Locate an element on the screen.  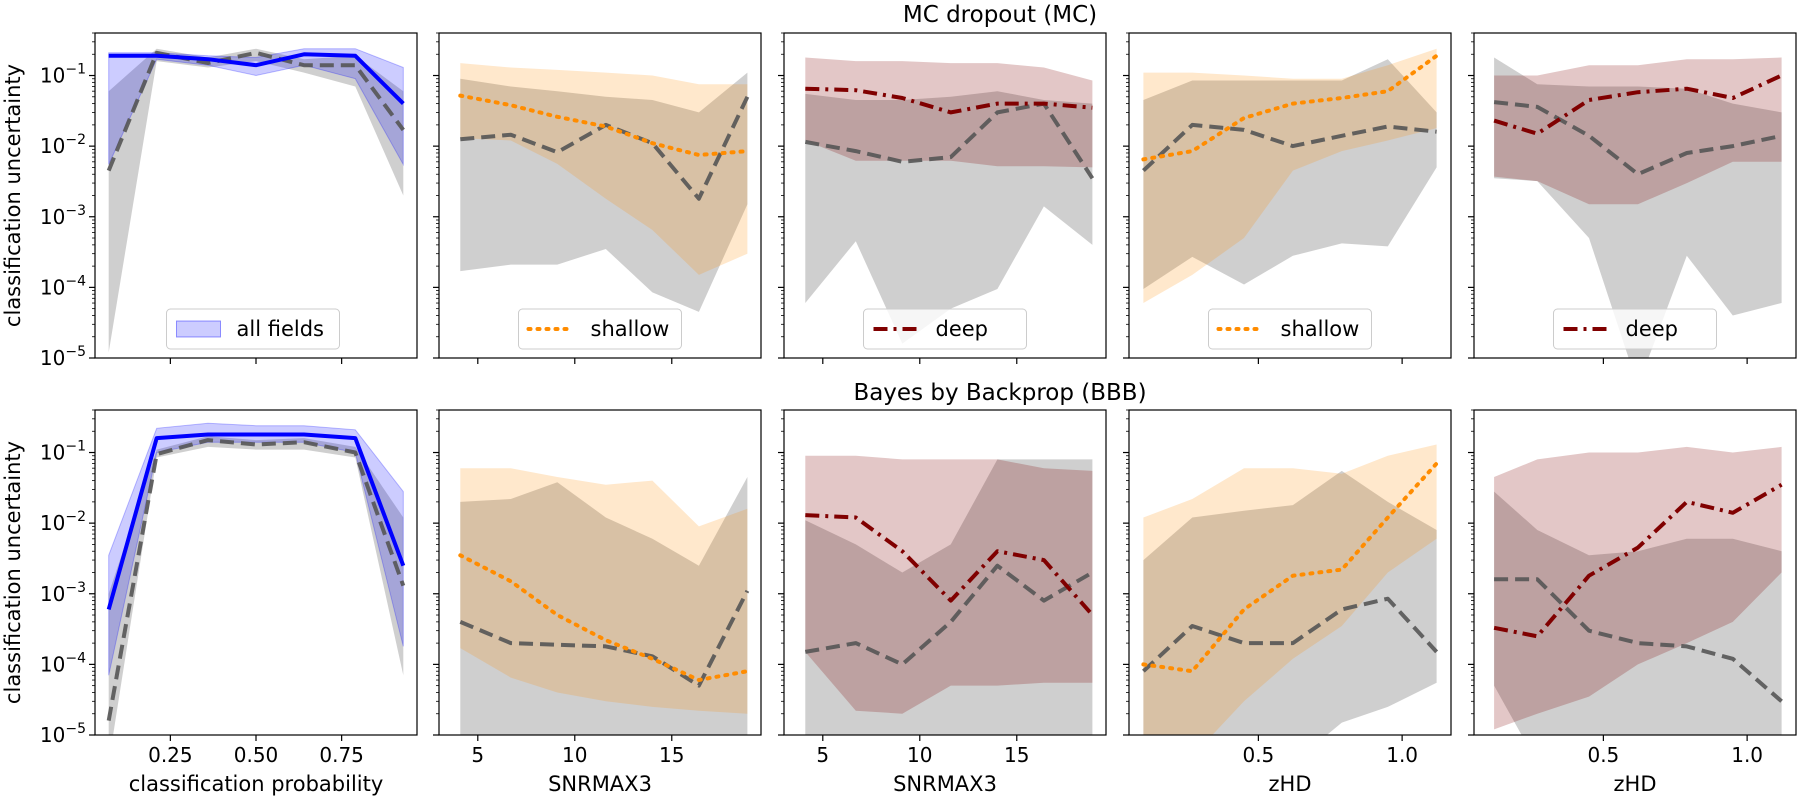
panel-mc-3: deep is located at coordinates (942, 198).